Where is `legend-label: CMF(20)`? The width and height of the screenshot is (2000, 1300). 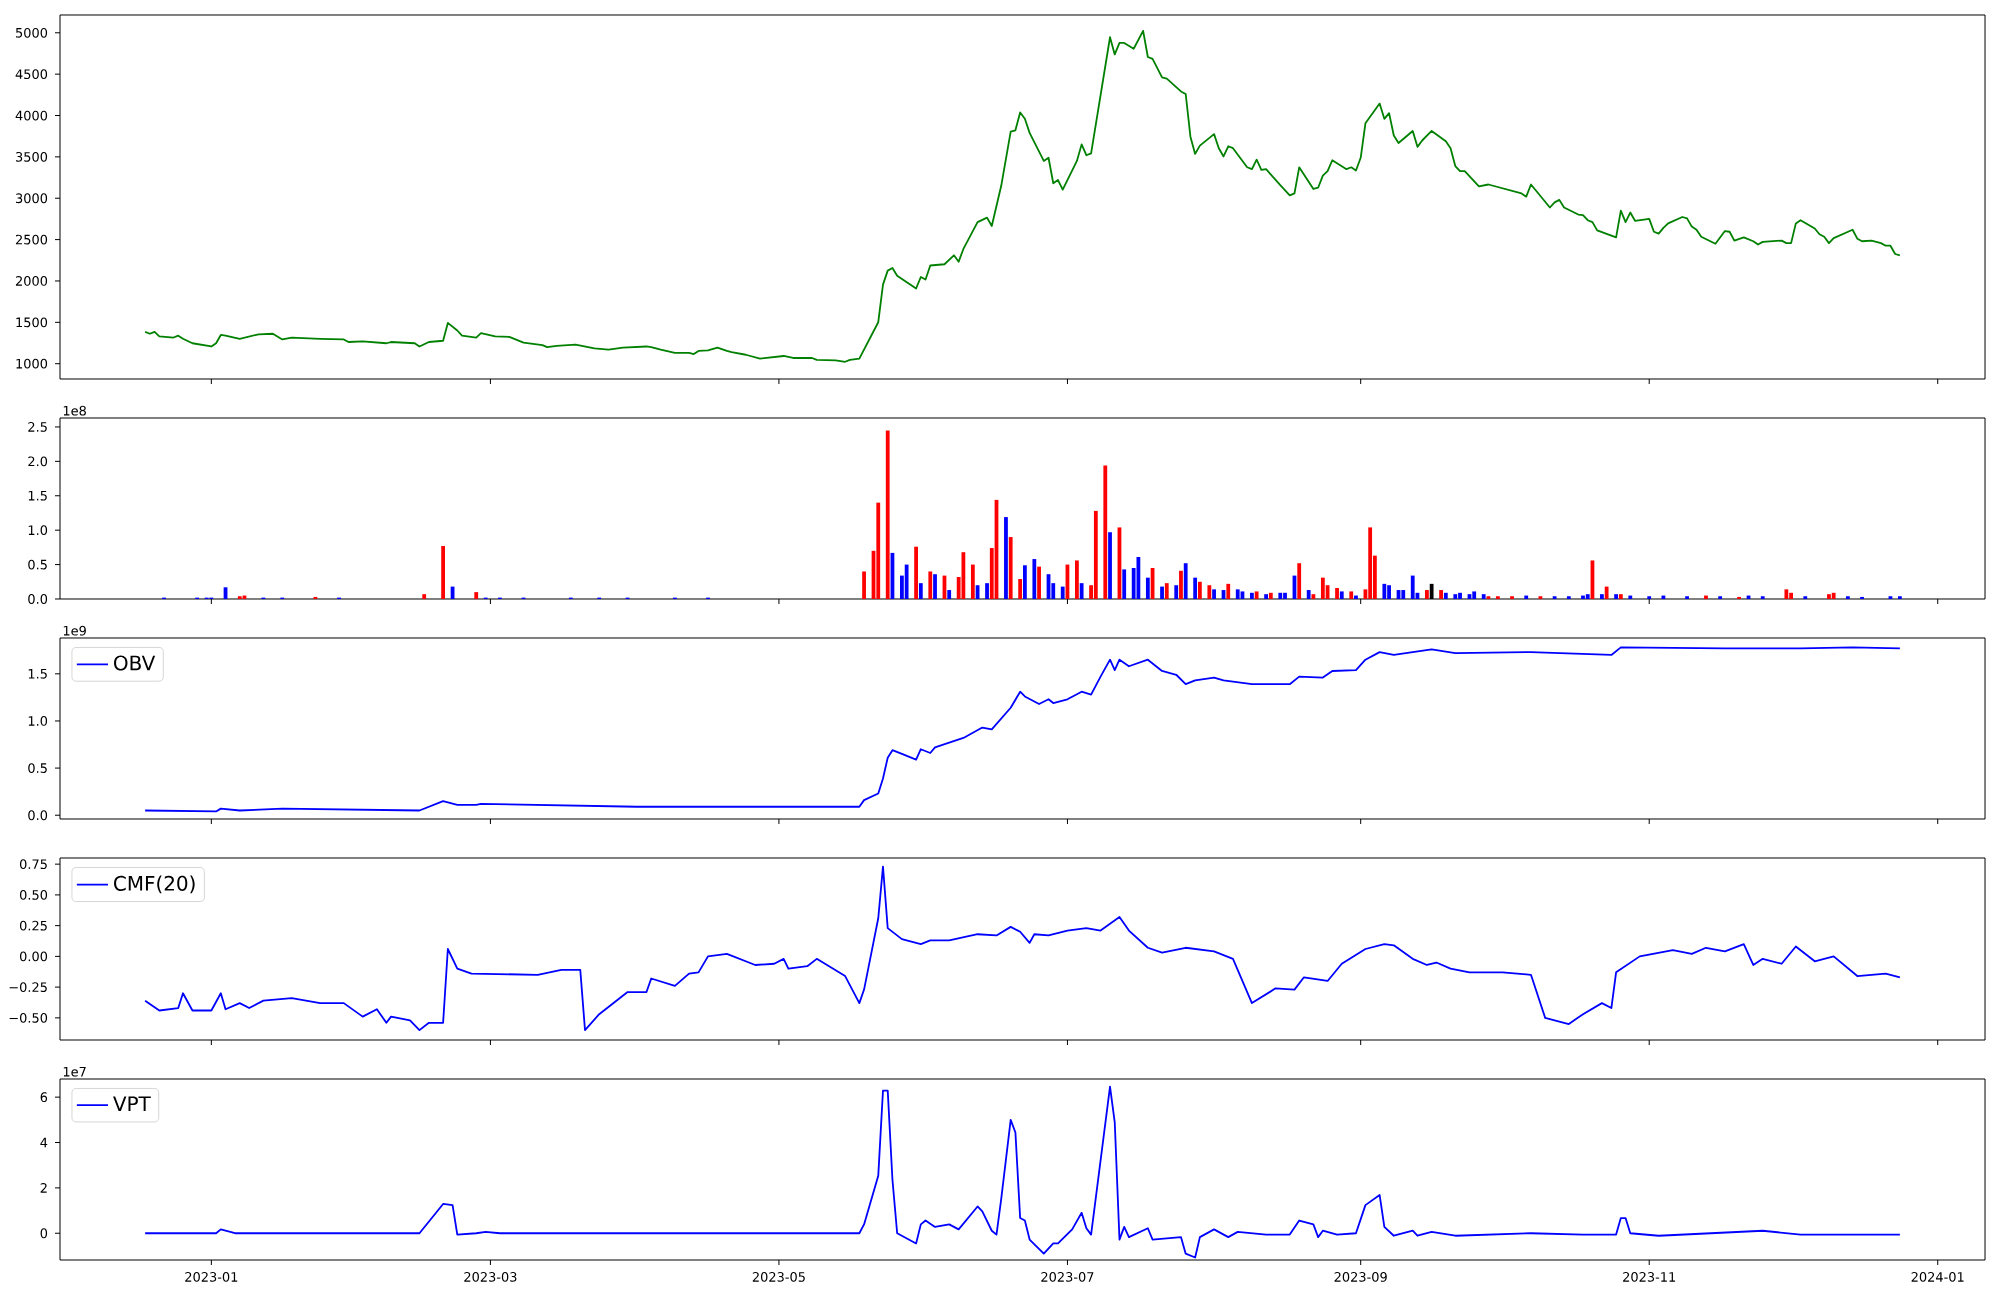 legend-label: CMF(20) is located at coordinates (154, 884).